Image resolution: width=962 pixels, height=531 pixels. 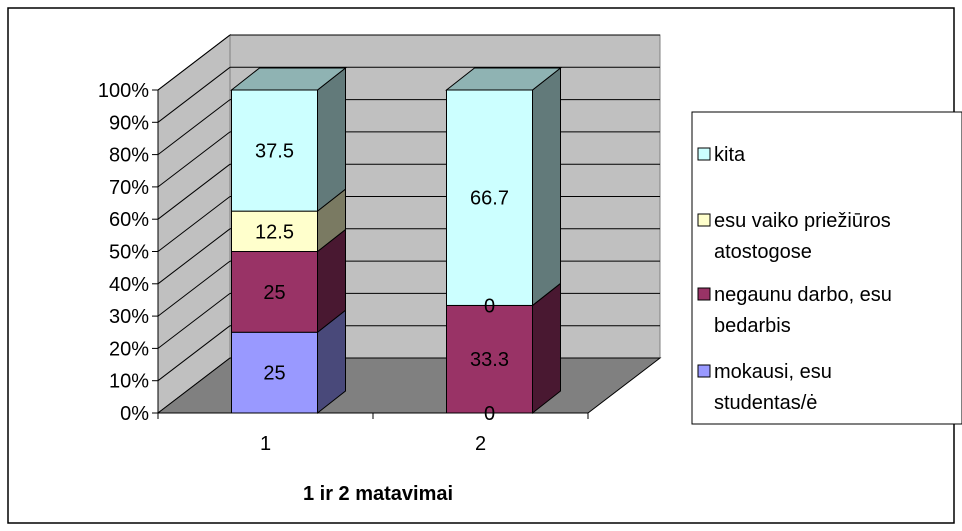 I want to click on x-tick-label: 2, so click(x=480, y=444).